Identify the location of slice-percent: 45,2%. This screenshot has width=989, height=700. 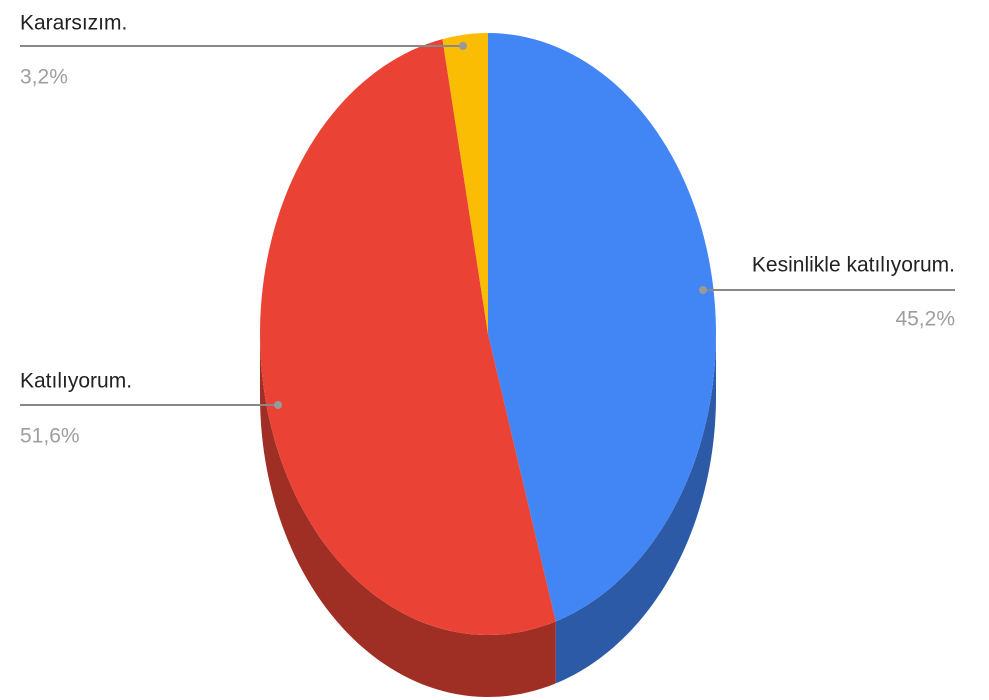
(925, 319).